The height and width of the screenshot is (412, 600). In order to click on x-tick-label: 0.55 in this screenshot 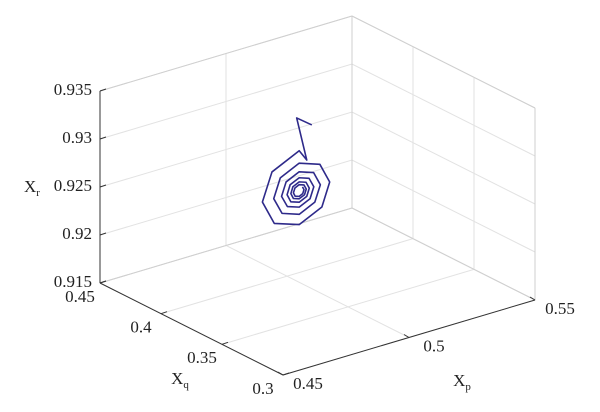, I will do `click(560, 308)`.